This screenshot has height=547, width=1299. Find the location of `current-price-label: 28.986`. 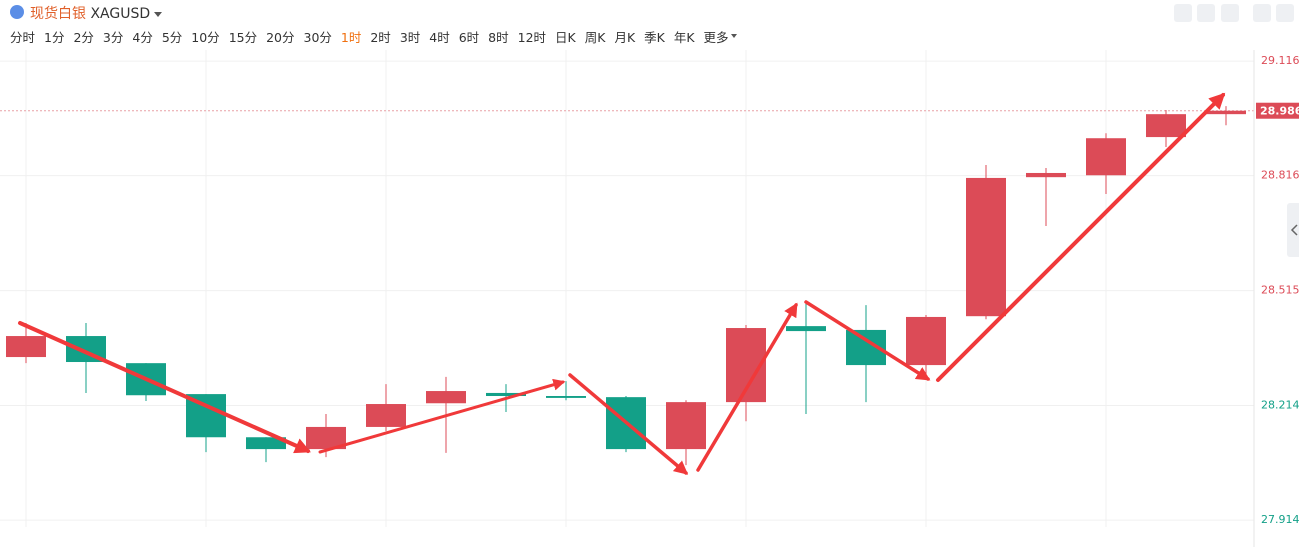

current-price-label: 28.986 is located at coordinates (1279, 111).